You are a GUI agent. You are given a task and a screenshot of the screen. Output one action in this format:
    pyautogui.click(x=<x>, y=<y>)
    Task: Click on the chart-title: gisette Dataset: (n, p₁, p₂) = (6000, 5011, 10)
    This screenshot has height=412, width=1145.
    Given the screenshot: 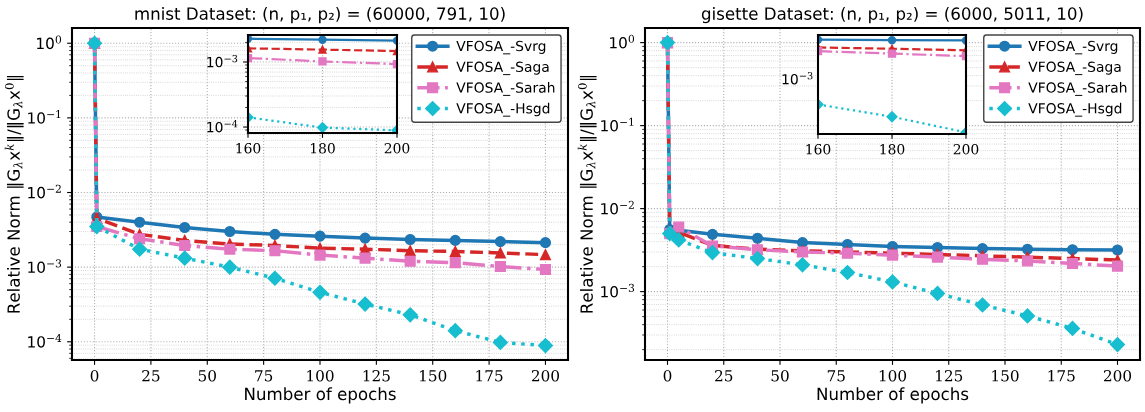 What is the action you would take?
    pyautogui.click(x=892, y=15)
    